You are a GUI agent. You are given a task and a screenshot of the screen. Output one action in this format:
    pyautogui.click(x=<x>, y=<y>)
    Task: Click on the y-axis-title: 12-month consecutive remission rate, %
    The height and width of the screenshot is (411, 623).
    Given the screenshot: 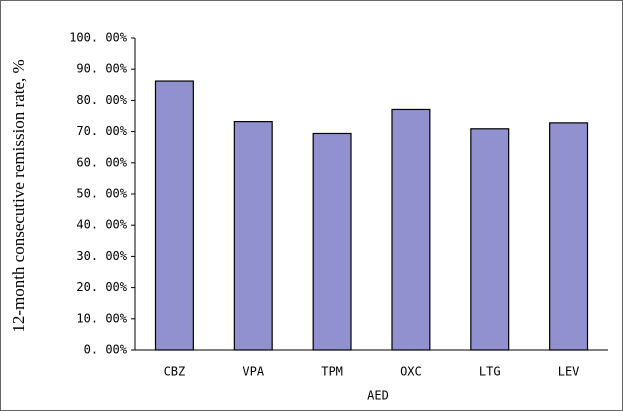 What is the action you would take?
    pyautogui.click(x=18, y=195)
    